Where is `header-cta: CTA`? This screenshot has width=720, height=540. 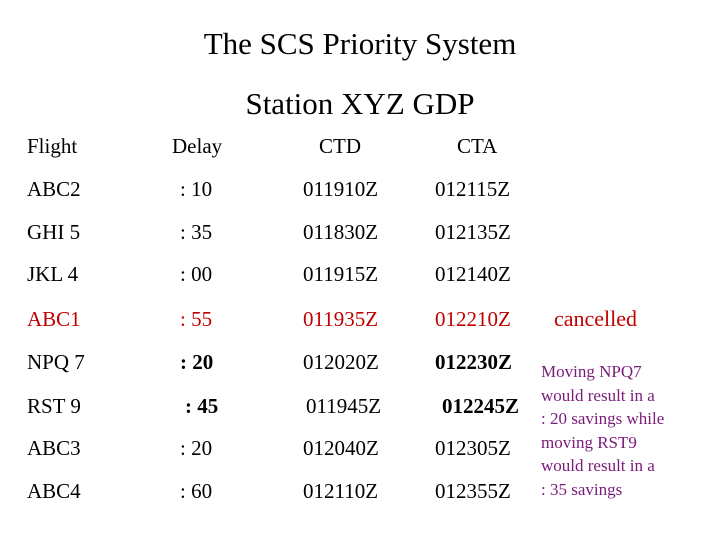
header-cta: CTA is located at coordinates (477, 146).